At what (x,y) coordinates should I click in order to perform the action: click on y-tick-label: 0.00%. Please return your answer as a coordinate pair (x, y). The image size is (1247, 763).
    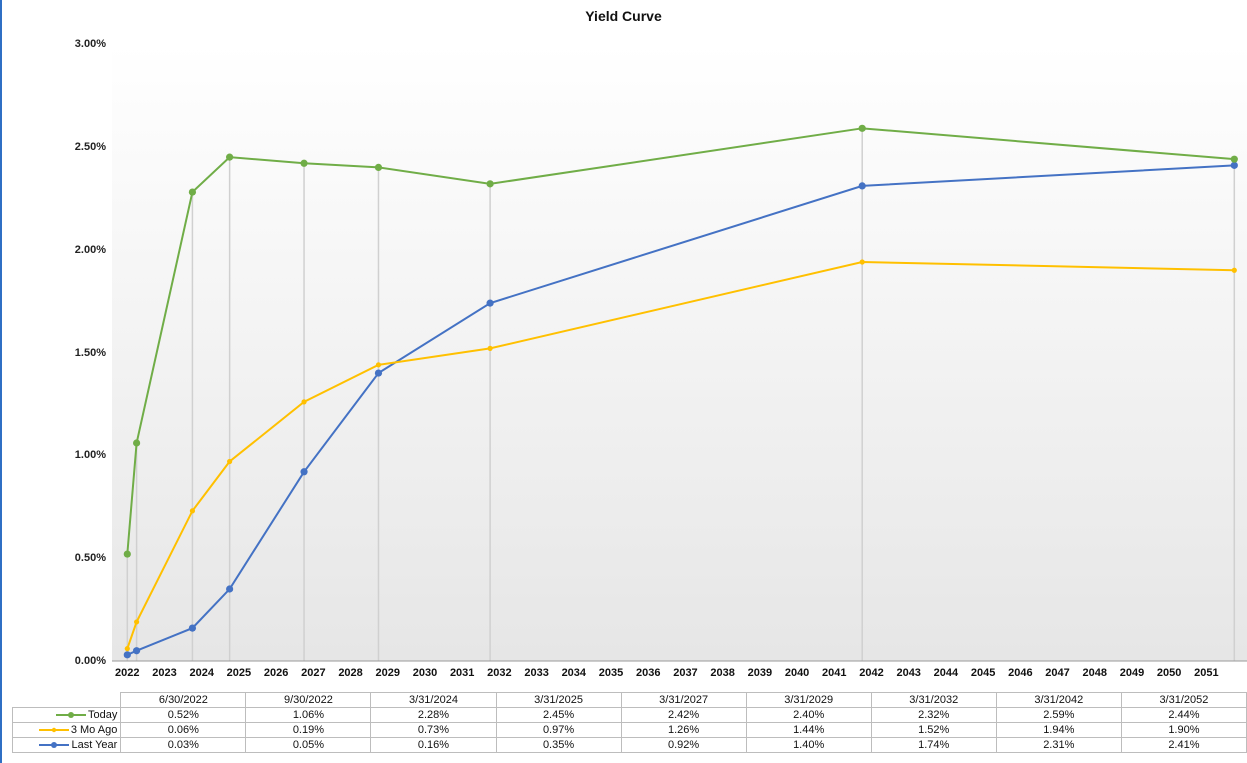
    Looking at the image, I should click on (90, 661).